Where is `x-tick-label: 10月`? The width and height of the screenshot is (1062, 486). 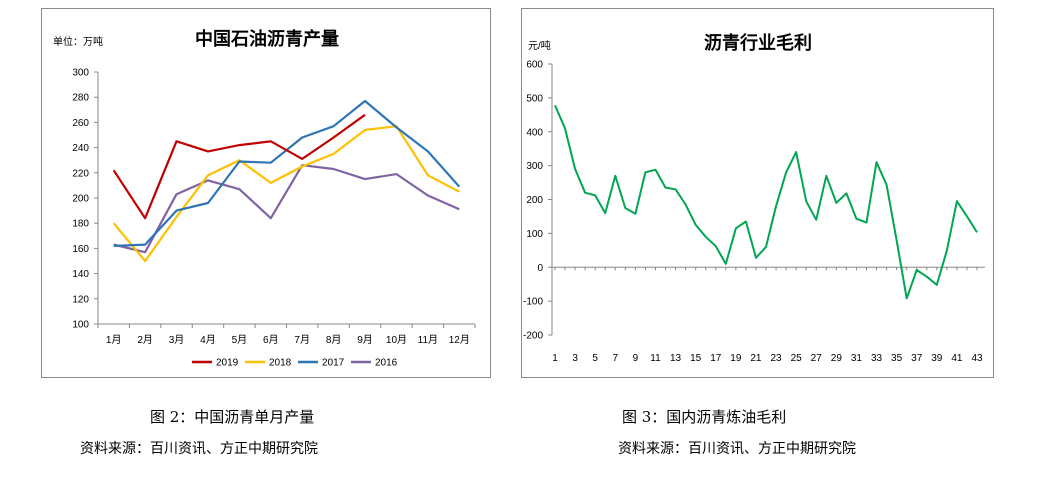 x-tick-label: 10月 is located at coordinates (396, 340).